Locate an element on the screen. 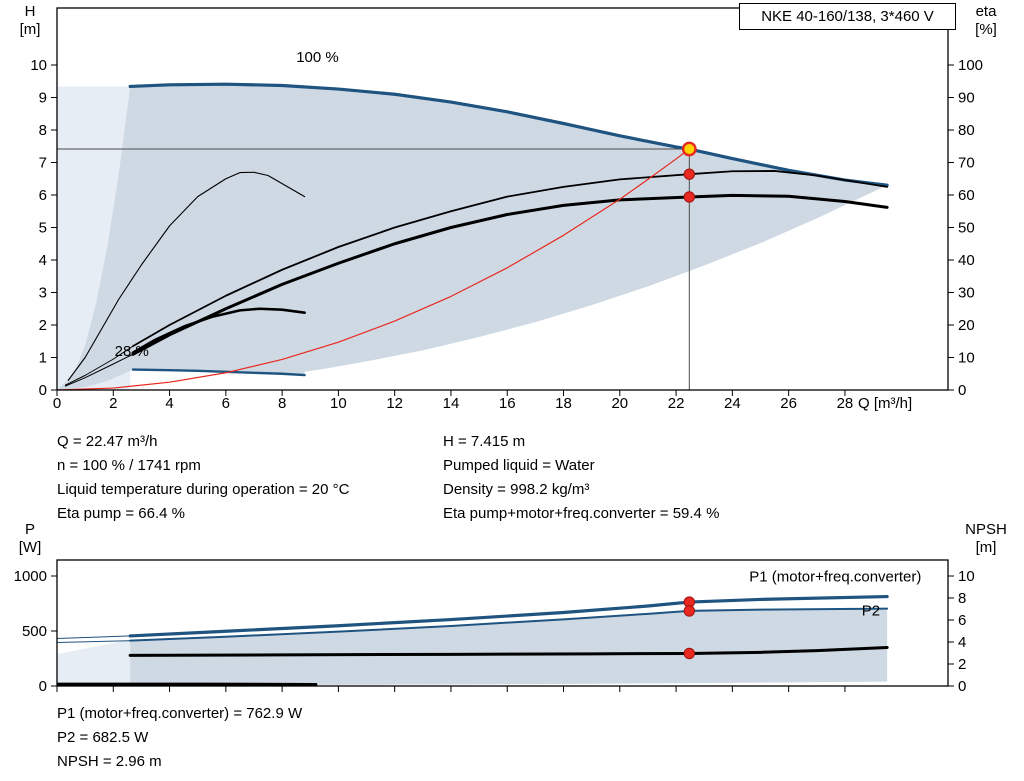 The image size is (1024, 781). right-axis-name: [%] is located at coordinates (986, 29).